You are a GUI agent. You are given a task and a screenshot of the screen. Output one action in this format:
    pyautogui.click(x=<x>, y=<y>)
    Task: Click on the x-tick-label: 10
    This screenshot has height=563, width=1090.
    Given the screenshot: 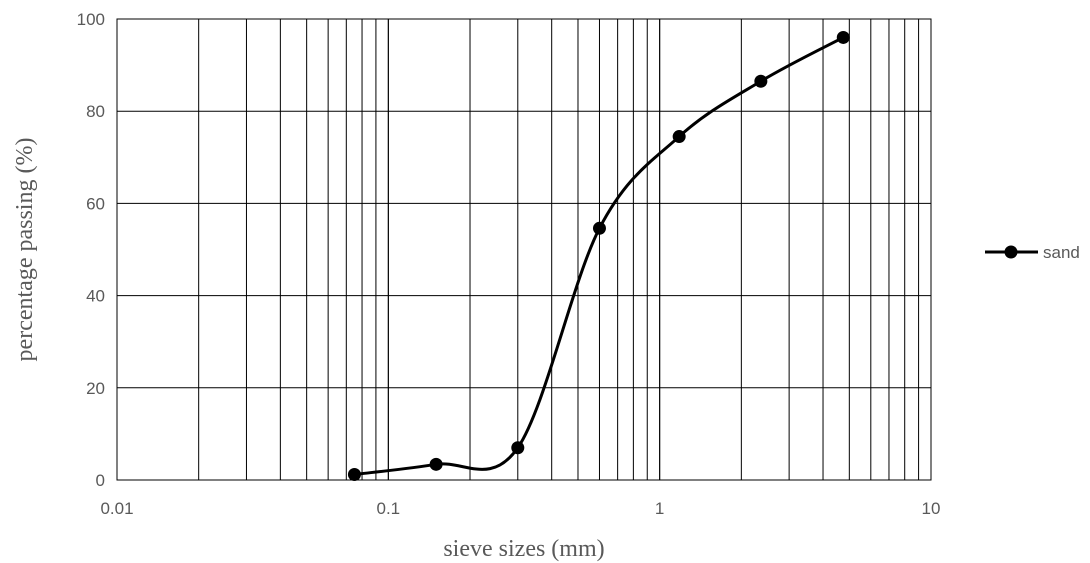 What is the action you would take?
    pyautogui.click(x=931, y=508)
    